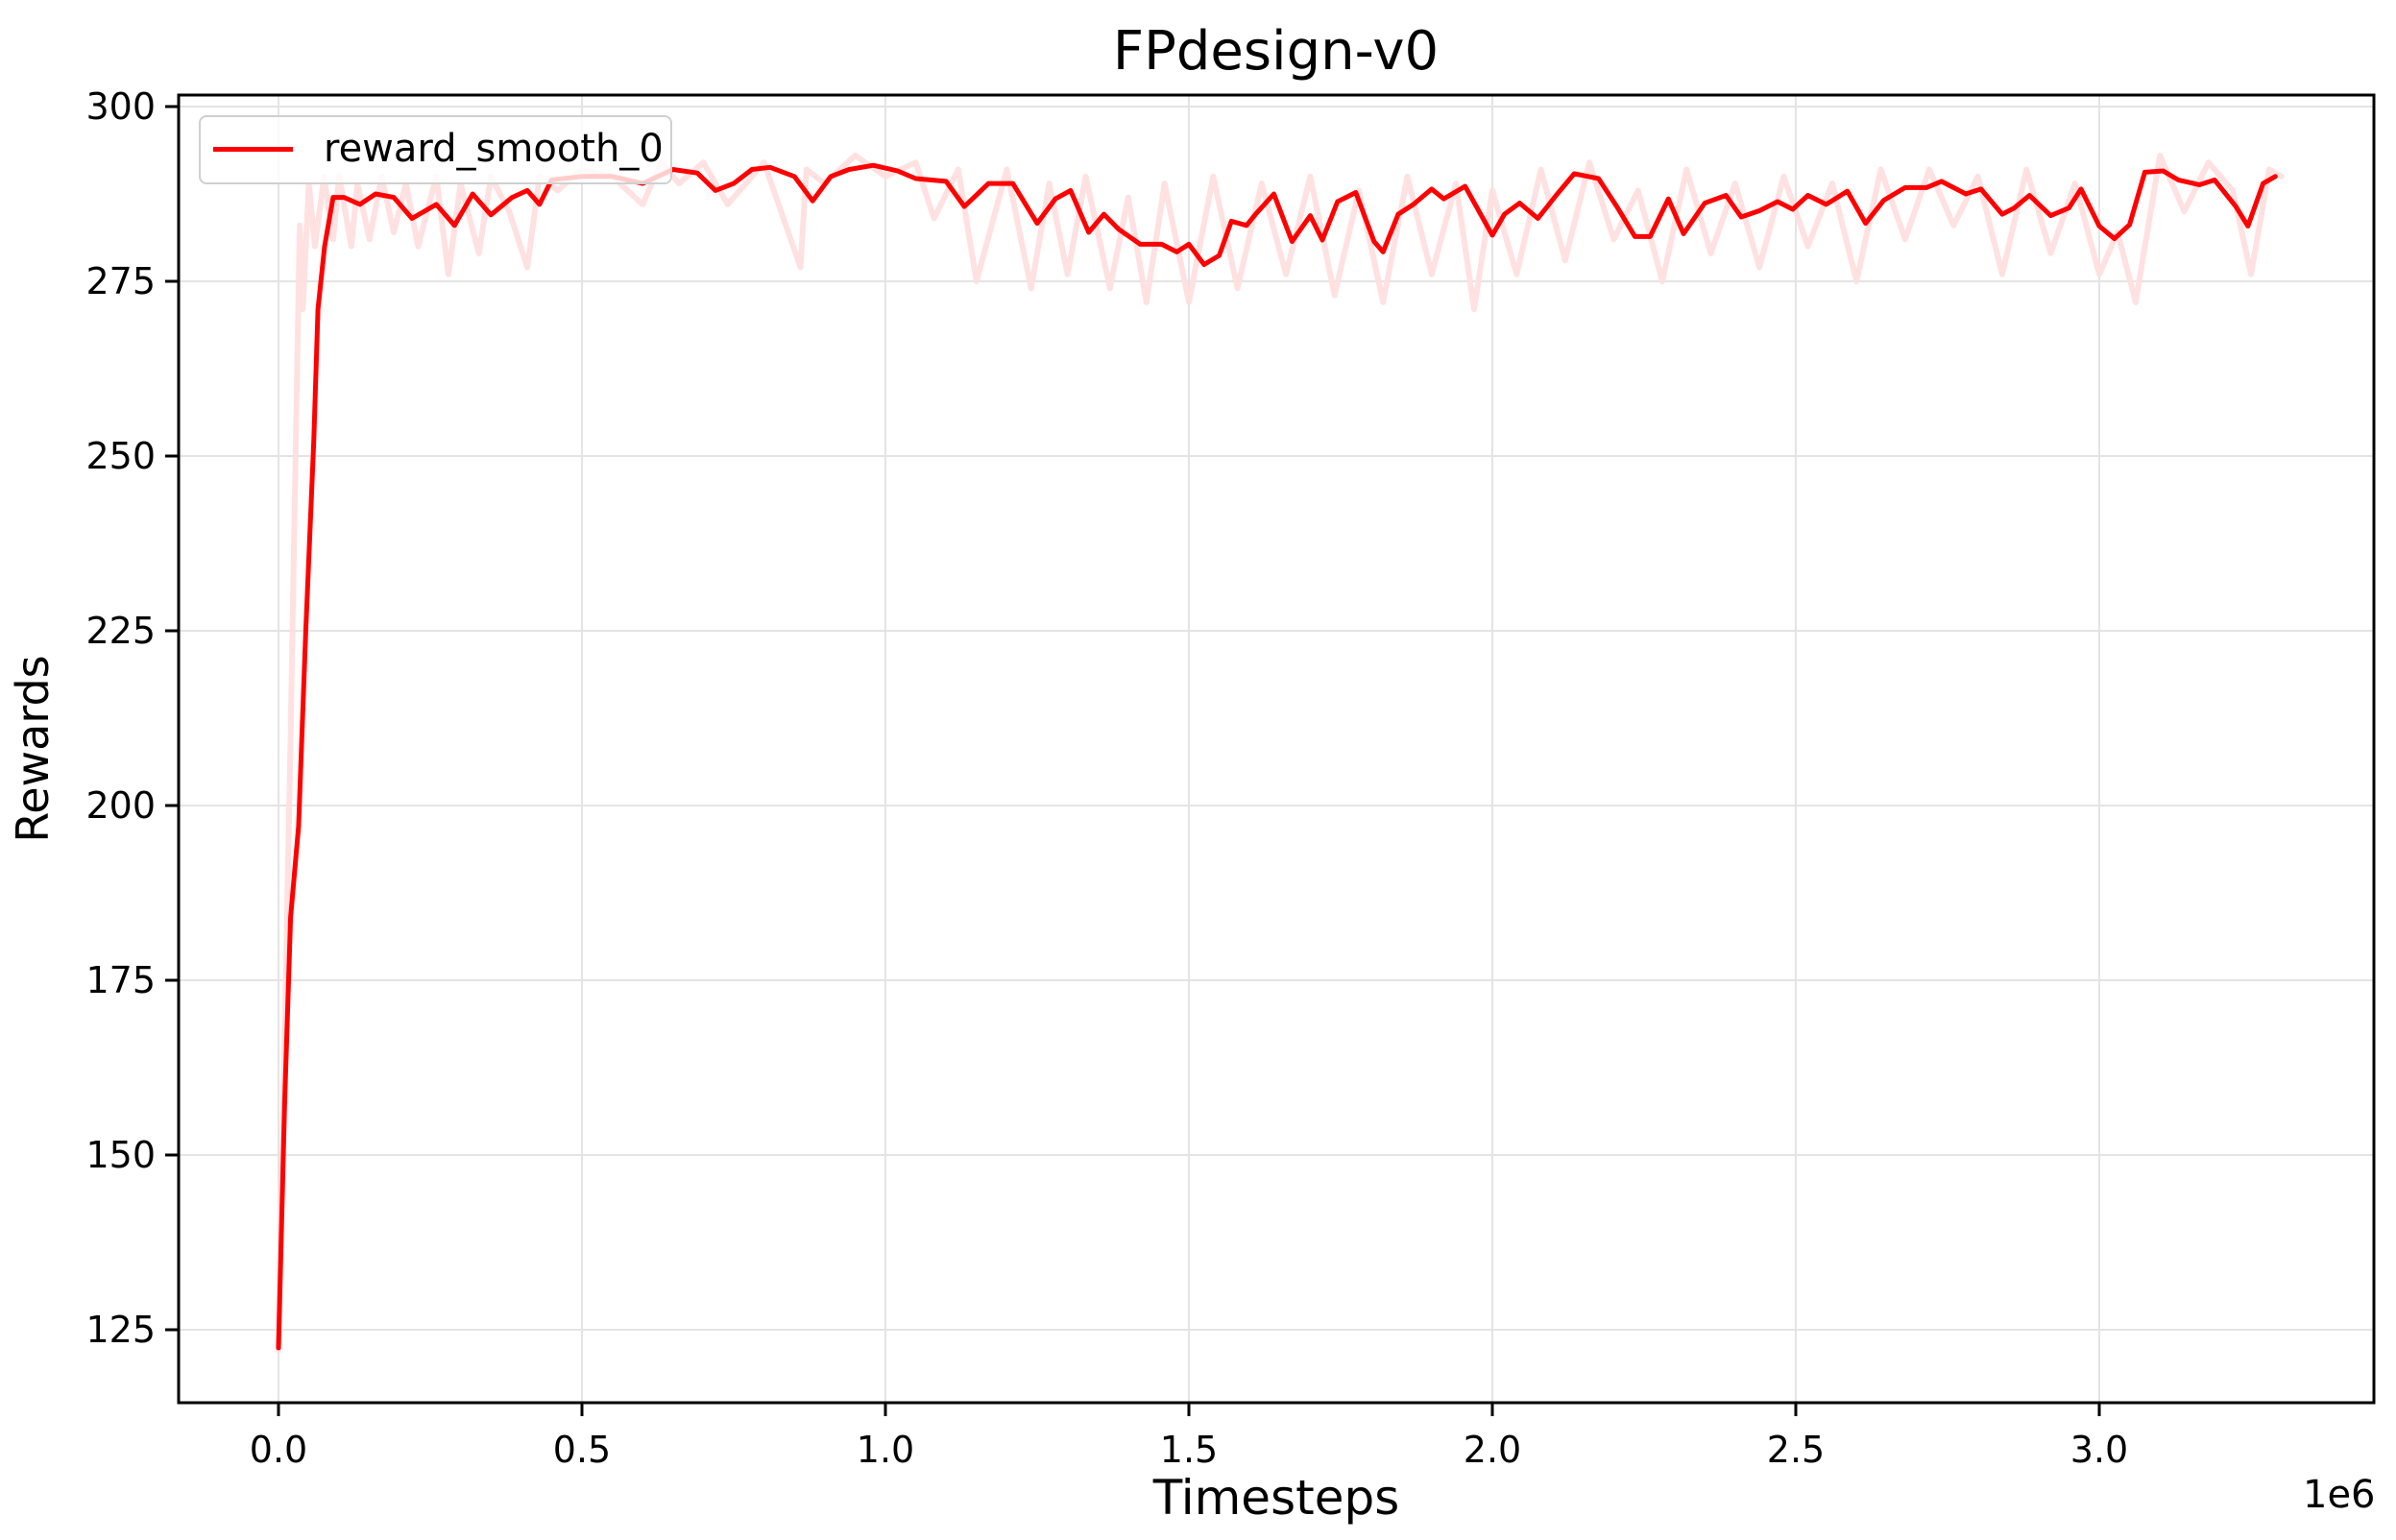  I want to click on x-axis-label: Timesteps, so click(1276, 1498).